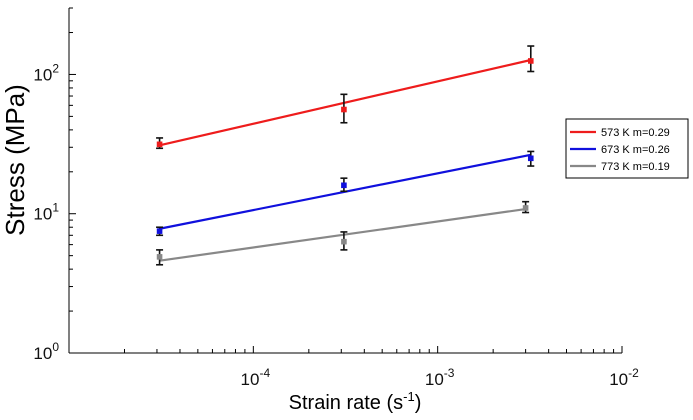 Image resolution: width=693 pixels, height=420 pixels. Describe the element at coordinates (46, 212) in the screenshot. I see `y-tick-label: 10¹` at that location.